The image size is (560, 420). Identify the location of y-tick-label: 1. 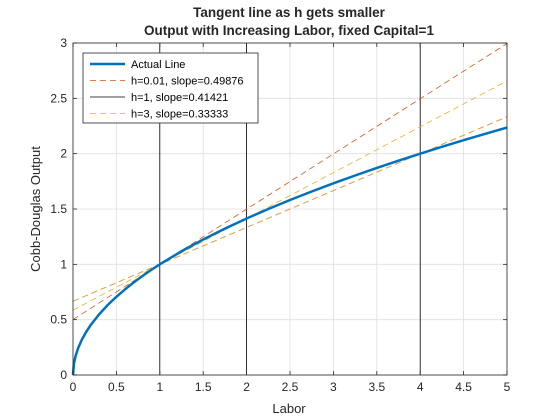
(63, 264).